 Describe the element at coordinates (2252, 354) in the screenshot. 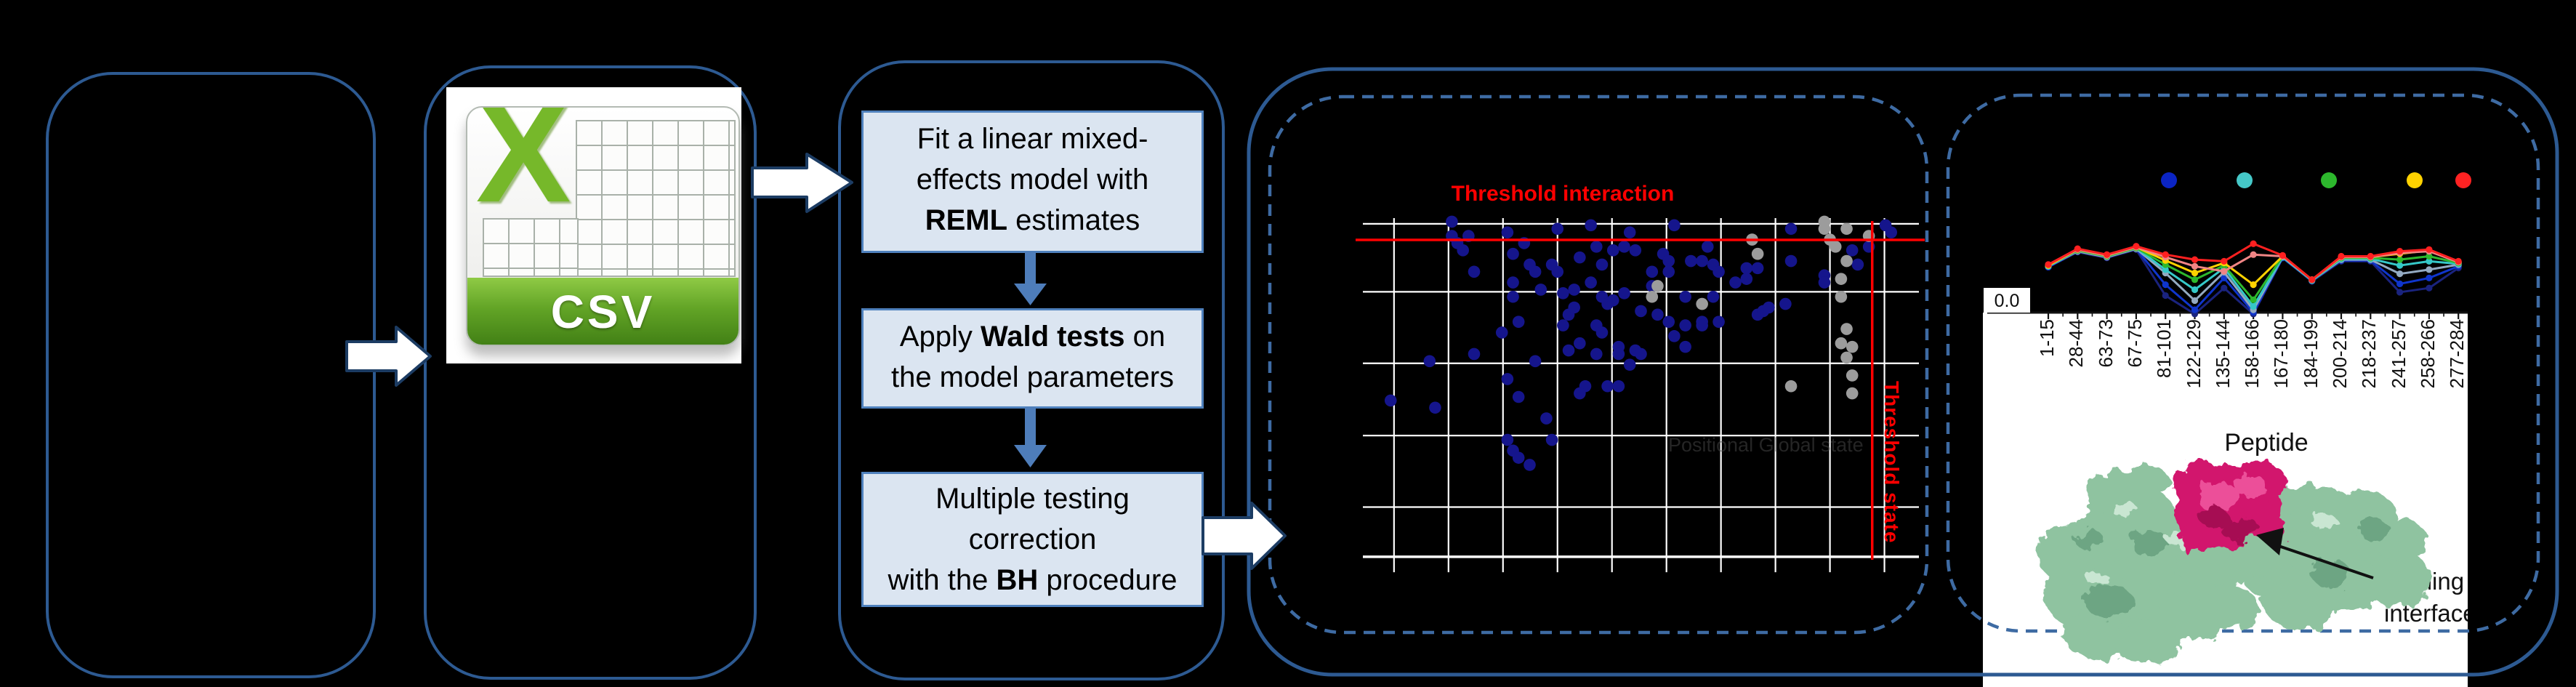

I see `peptide-label: 158-166` at that location.